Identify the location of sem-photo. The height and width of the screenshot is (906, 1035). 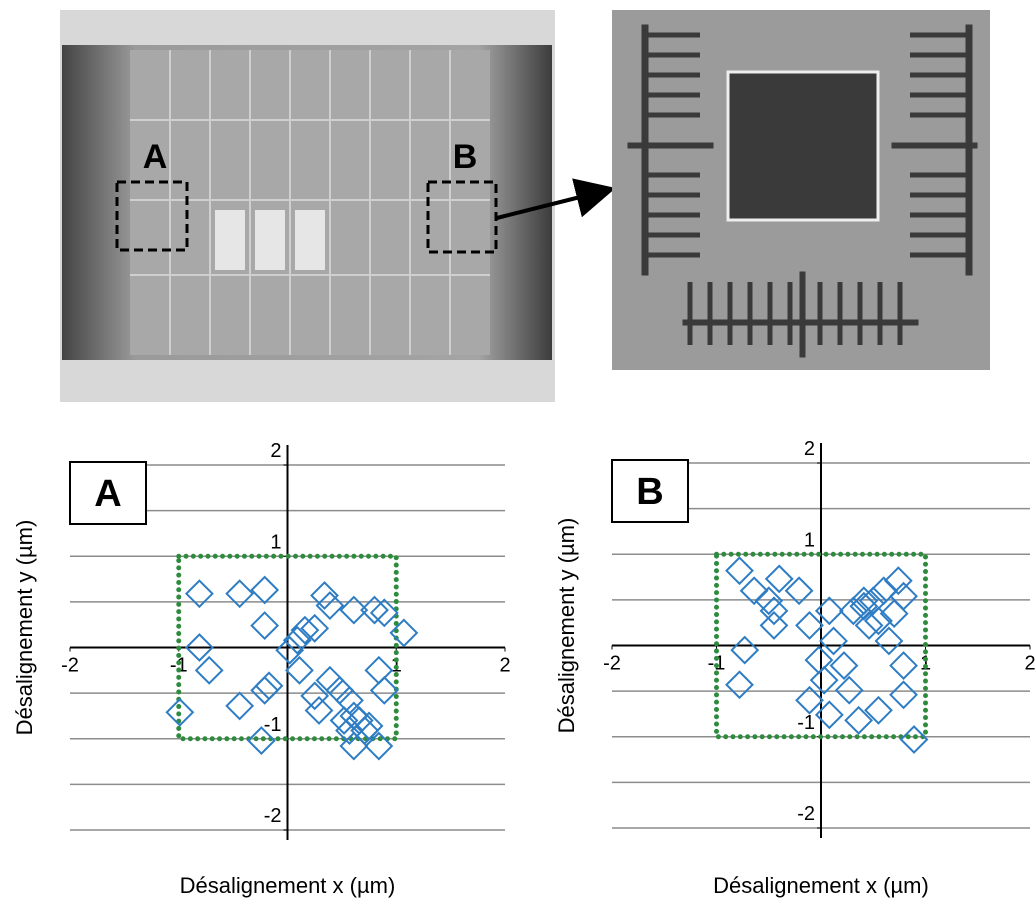
(801, 190).